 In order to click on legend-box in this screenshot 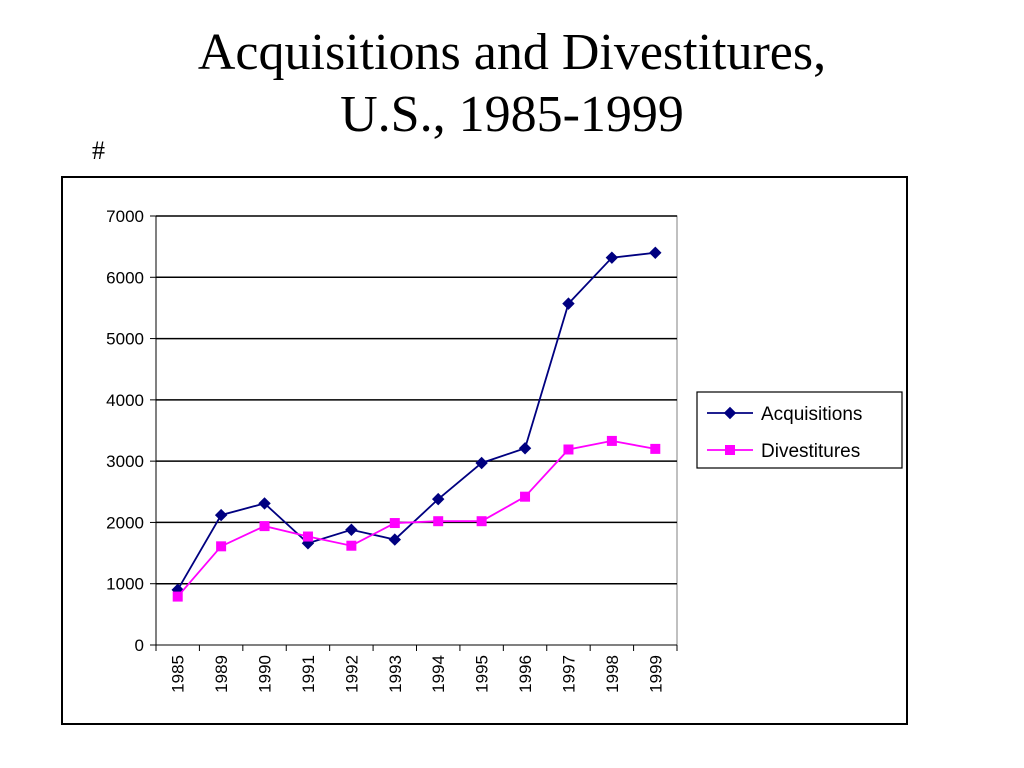, I will do `click(799, 430)`.